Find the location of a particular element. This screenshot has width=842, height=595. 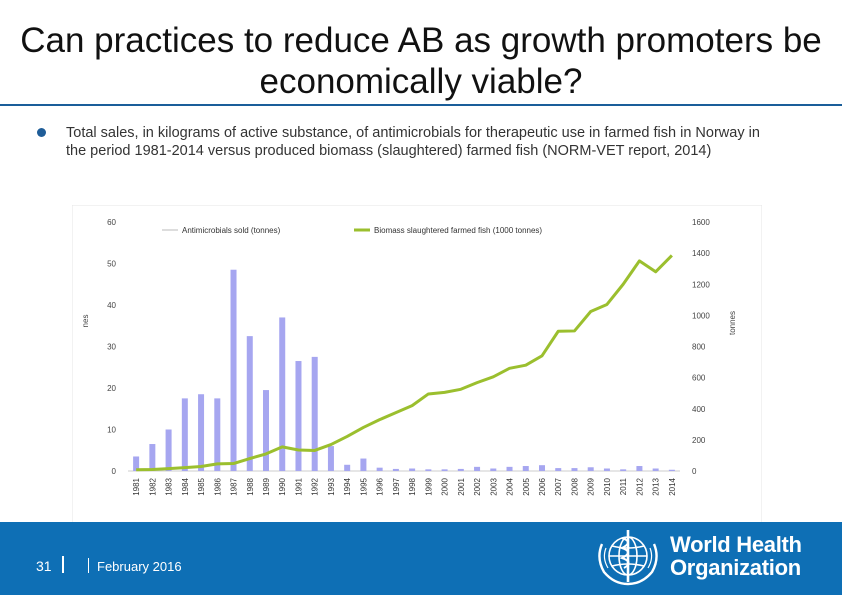

y-left-tick-label: 40 is located at coordinates (111, 305).